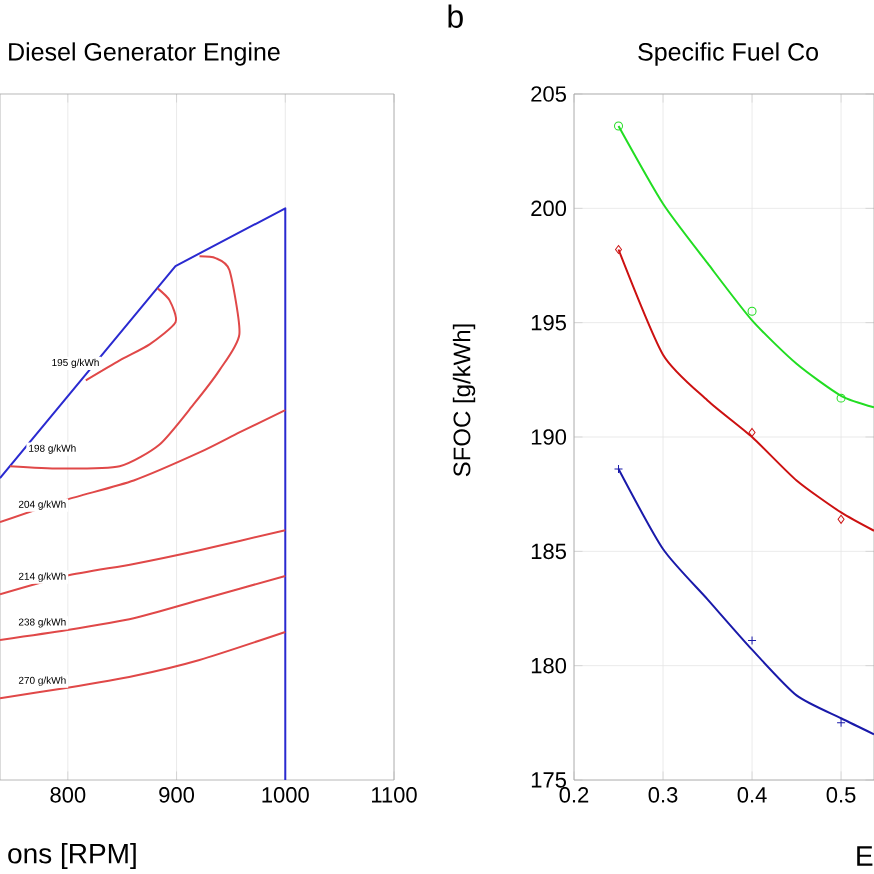 The height and width of the screenshot is (874, 874). What do you see at coordinates (394, 795) in the screenshot?
I see `x-tick-label: 1100` at bounding box center [394, 795].